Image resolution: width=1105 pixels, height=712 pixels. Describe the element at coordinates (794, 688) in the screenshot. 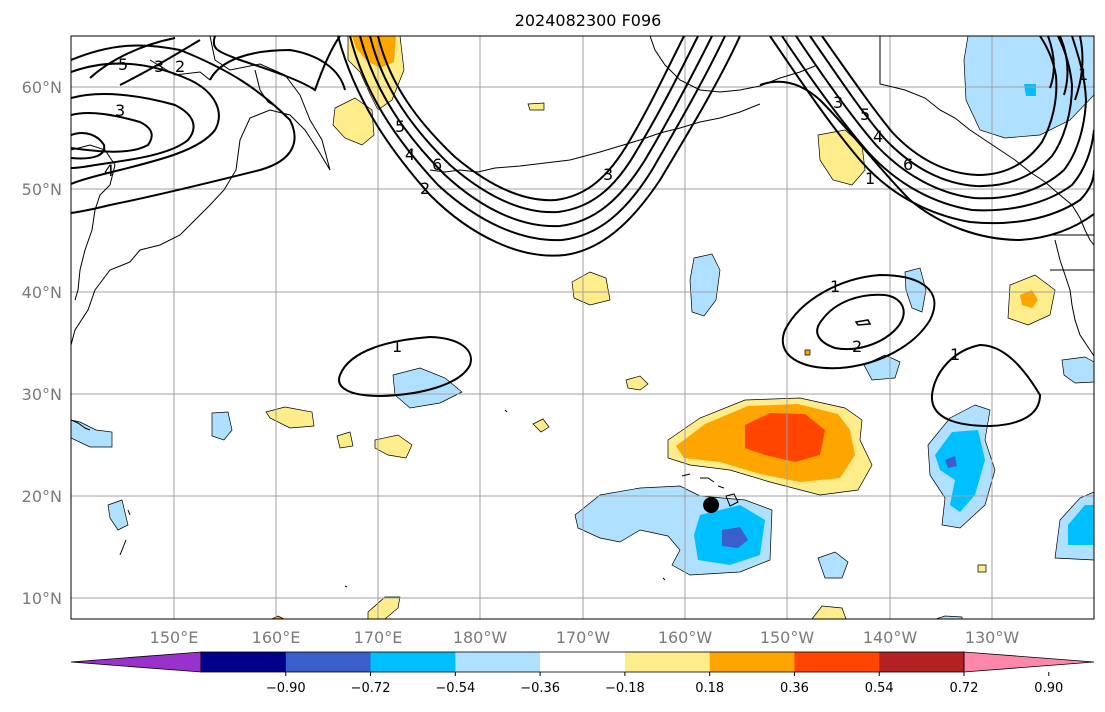

I see `colorbar-tick-label: 0.36` at that location.